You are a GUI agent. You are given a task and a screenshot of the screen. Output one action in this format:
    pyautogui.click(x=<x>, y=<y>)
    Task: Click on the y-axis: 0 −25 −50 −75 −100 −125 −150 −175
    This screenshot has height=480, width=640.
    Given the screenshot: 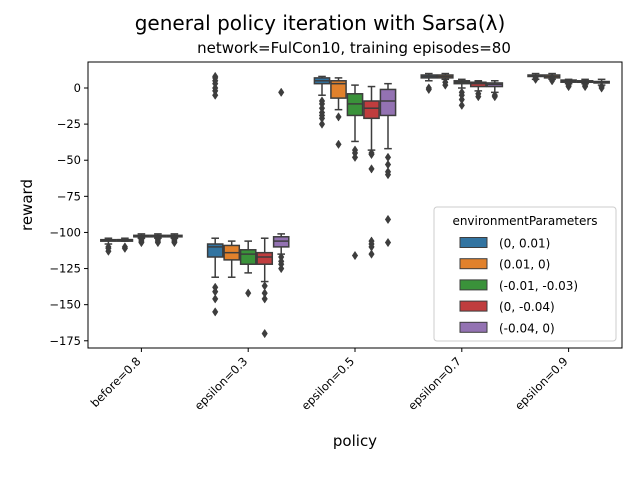 What is the action you would take?
    pyautogui.click(x=68, y=214)
    